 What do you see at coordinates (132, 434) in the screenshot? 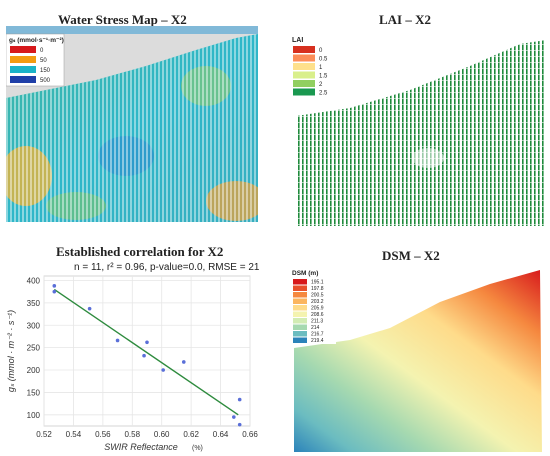
I see `x-tick-label: 0.58` at bounding box center [132, 434].